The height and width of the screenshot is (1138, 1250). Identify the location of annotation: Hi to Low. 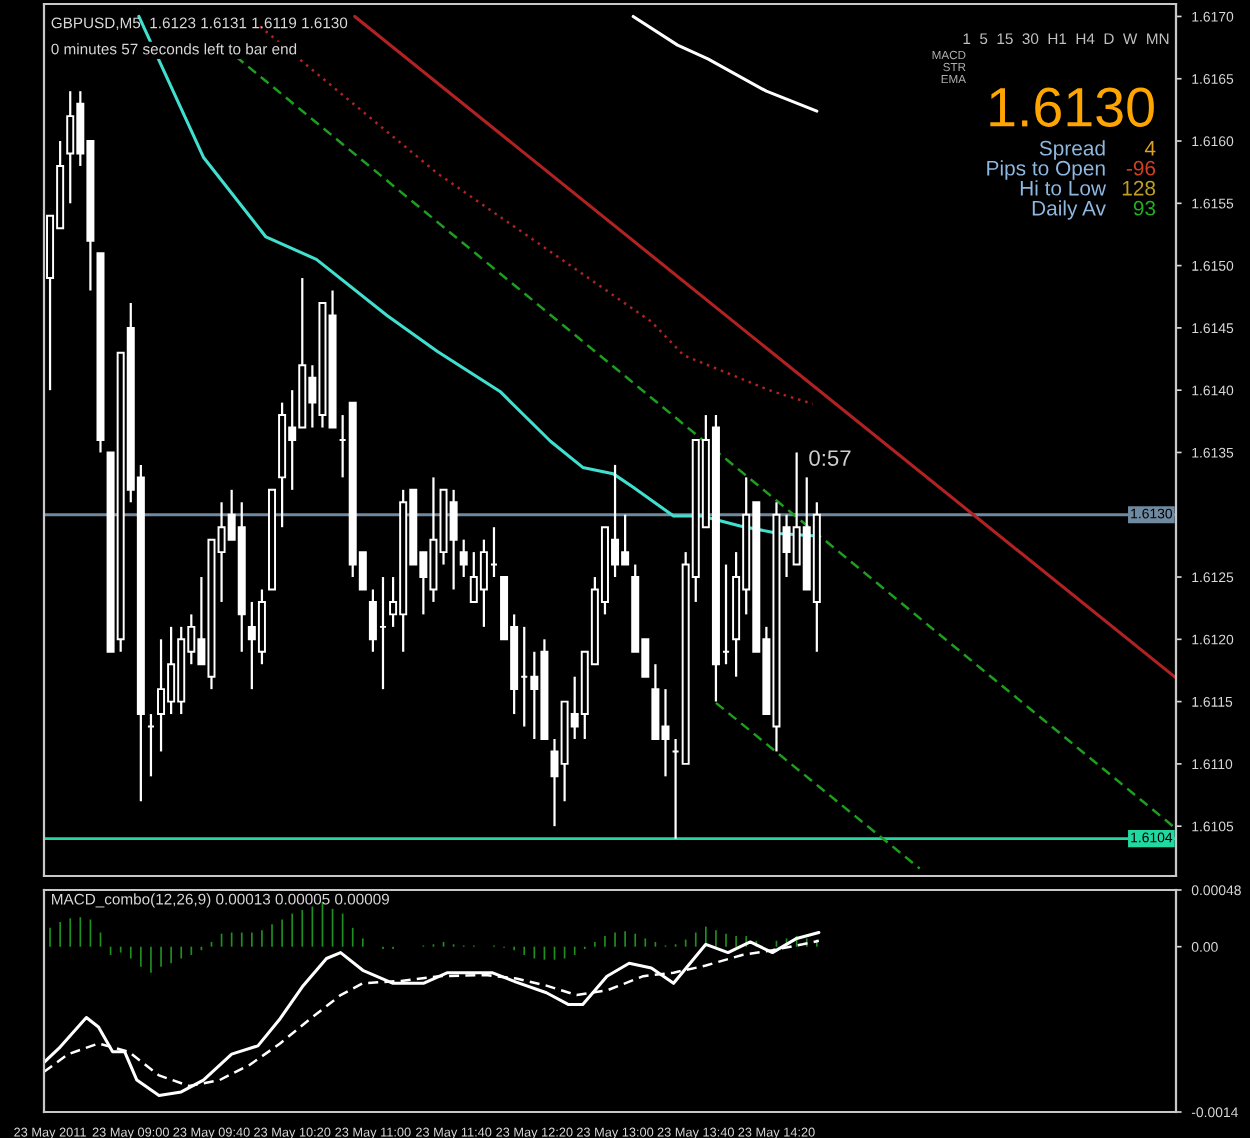
(1063, 188).